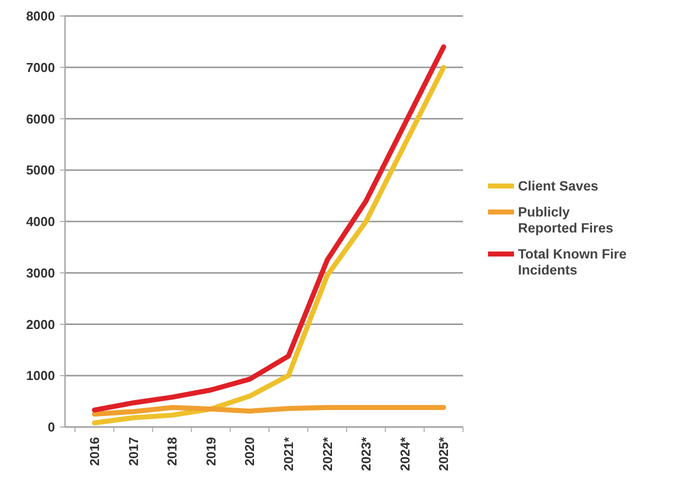  What do you see at coordinates (133, 451) in the screenshot?
I see `x-tick-label: 2017` at bounding box center [133, 451].